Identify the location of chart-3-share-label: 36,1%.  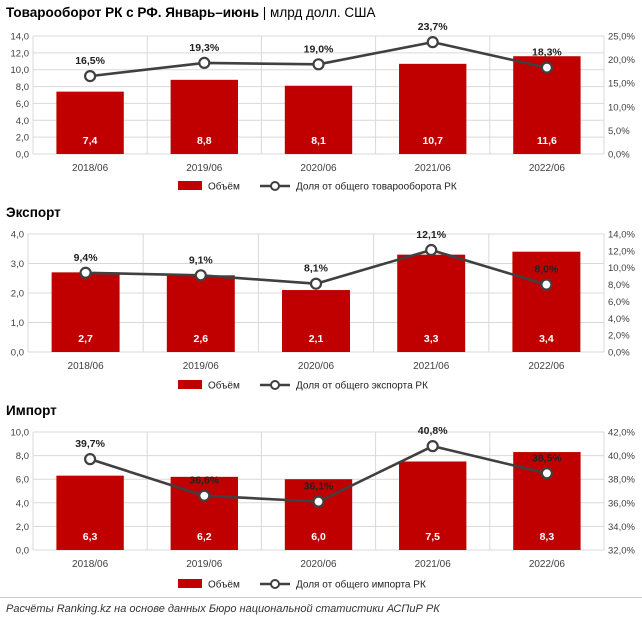
(319, 487).